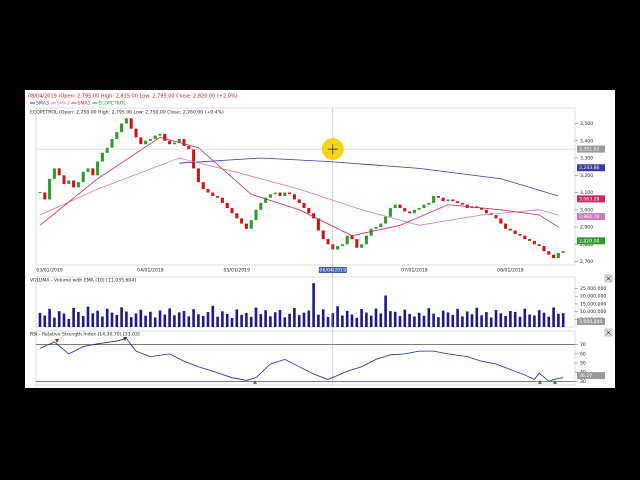 The width and height of the screenshot is (640, 480). I want to click on y-tick-label: 2,800, so click(586, 245).